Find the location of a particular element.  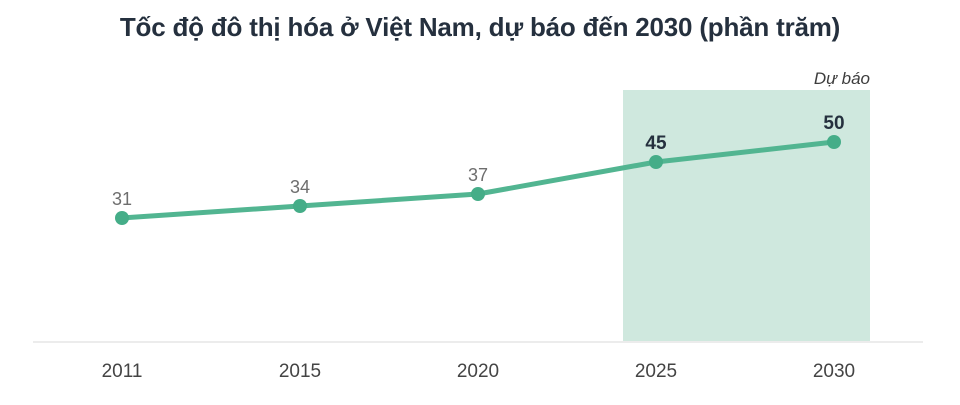

value-label-2020: 37 is located at coordinates (478, 175).